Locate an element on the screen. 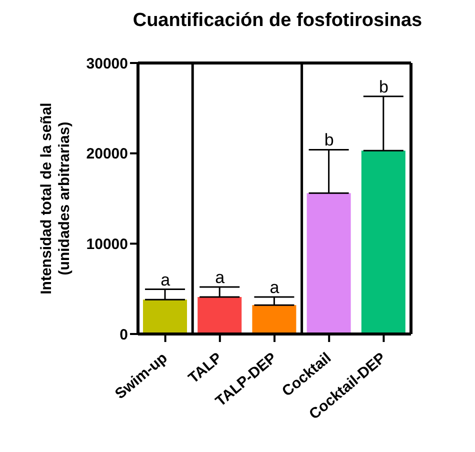  y-tick-label: 30000 is located at coordinates (107, 63).